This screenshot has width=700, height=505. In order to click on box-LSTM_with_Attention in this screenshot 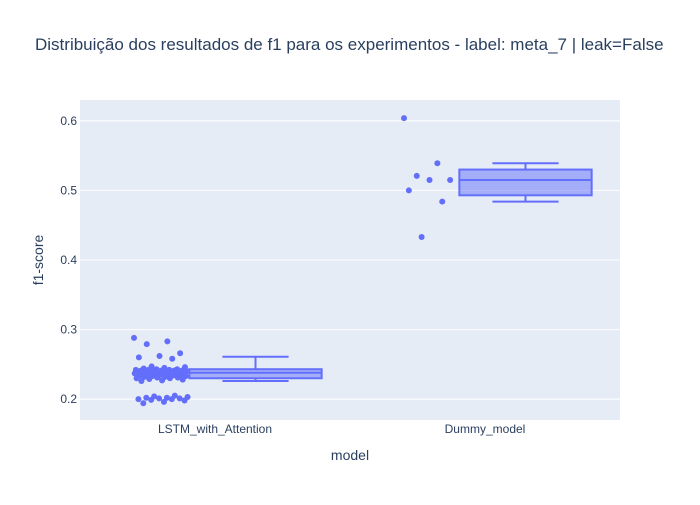, I will do `click(255, 369)`.